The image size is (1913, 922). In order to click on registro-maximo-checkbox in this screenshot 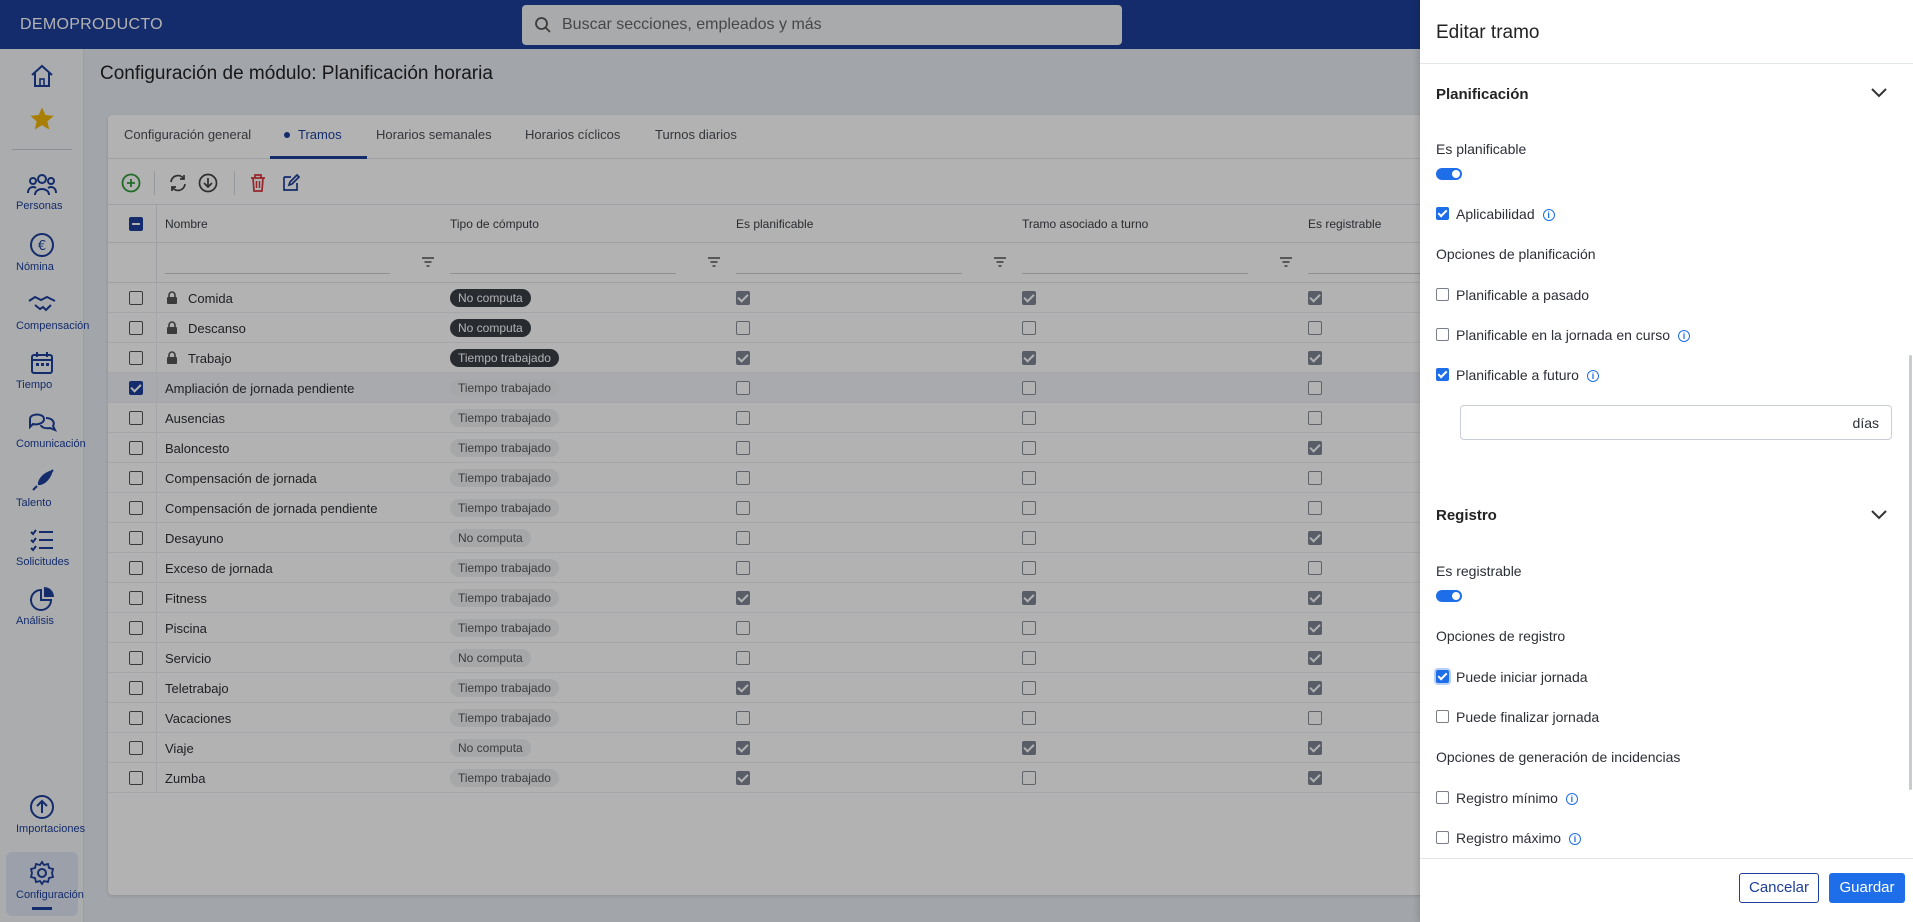, I will do `click(1442, 837)`.